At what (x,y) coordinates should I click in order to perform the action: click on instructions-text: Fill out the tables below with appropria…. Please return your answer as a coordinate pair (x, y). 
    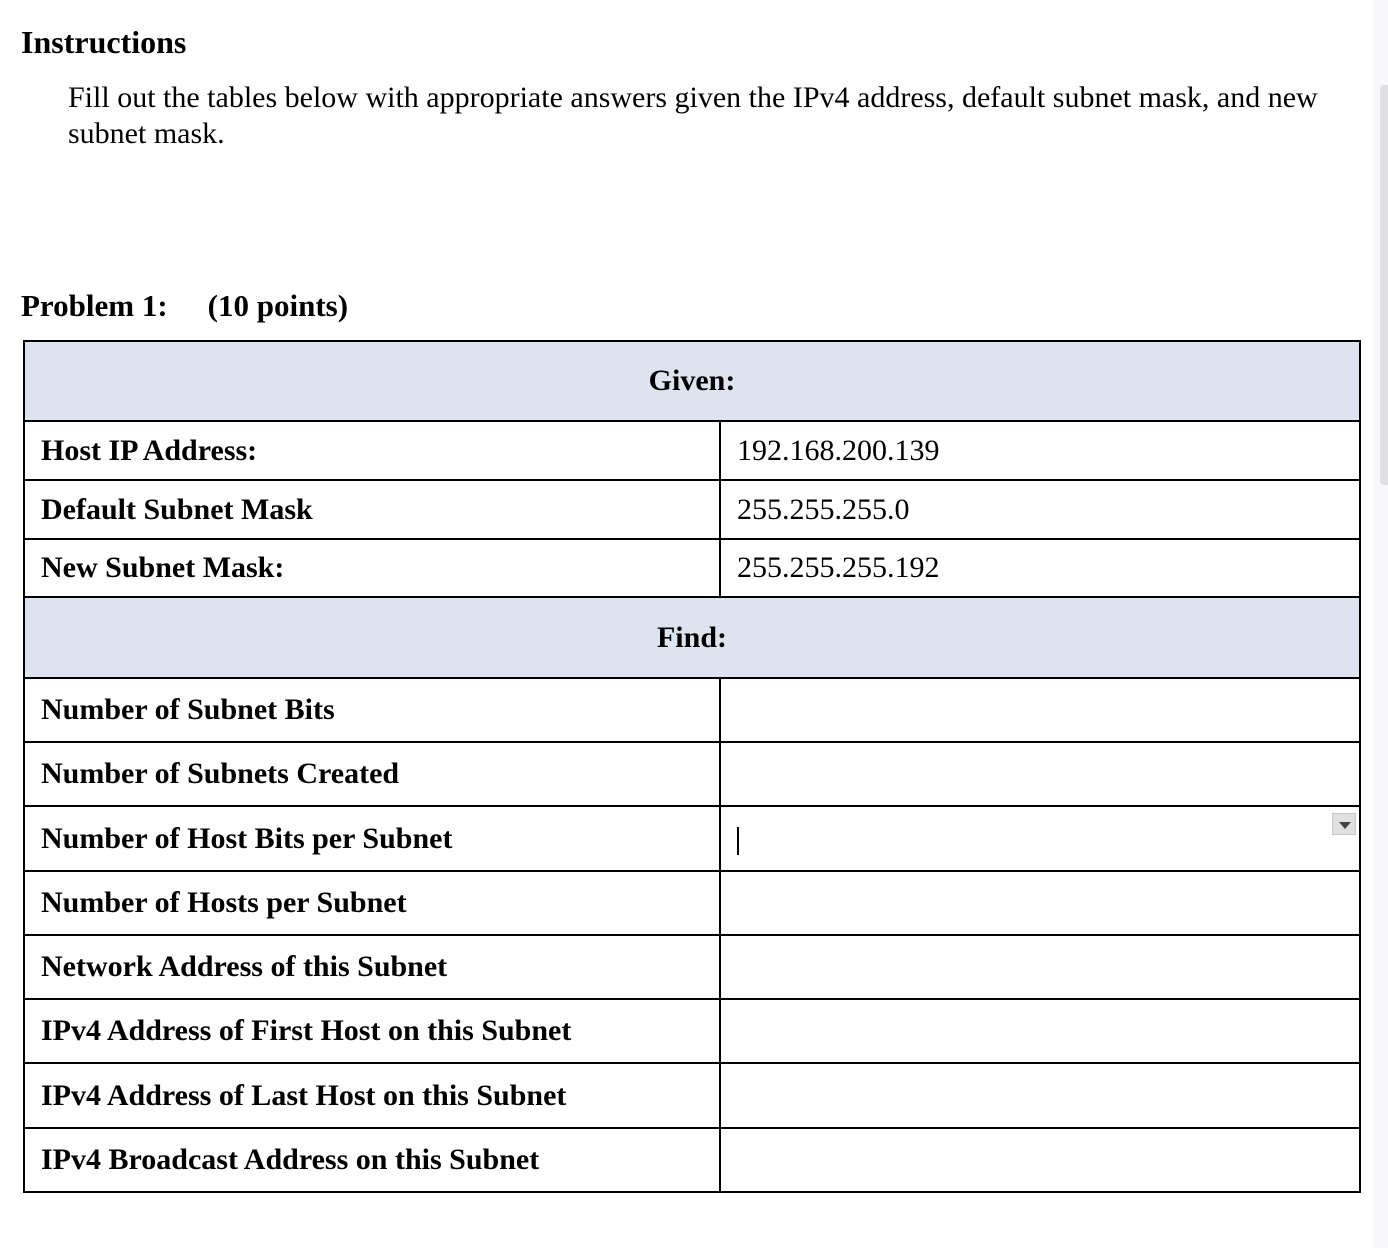
    Looking at the image, I should click on (693, 115).